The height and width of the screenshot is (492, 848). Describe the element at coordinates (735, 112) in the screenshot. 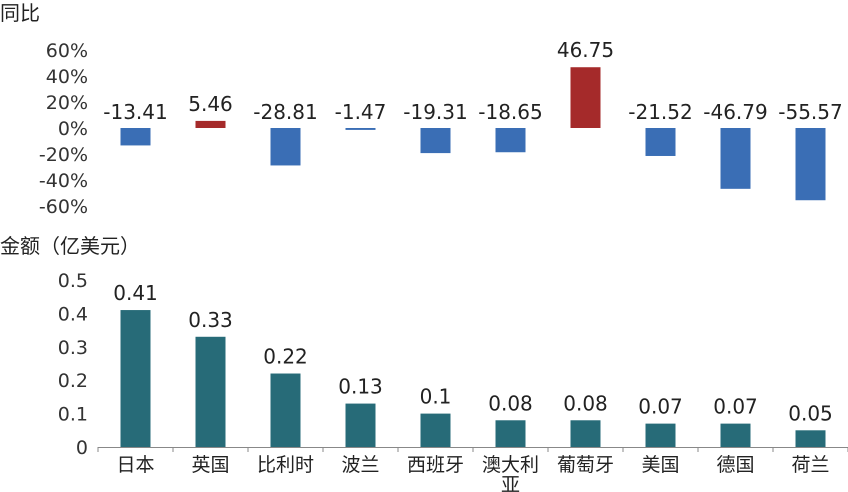

I see `top-value-label: -46.79` at that location.